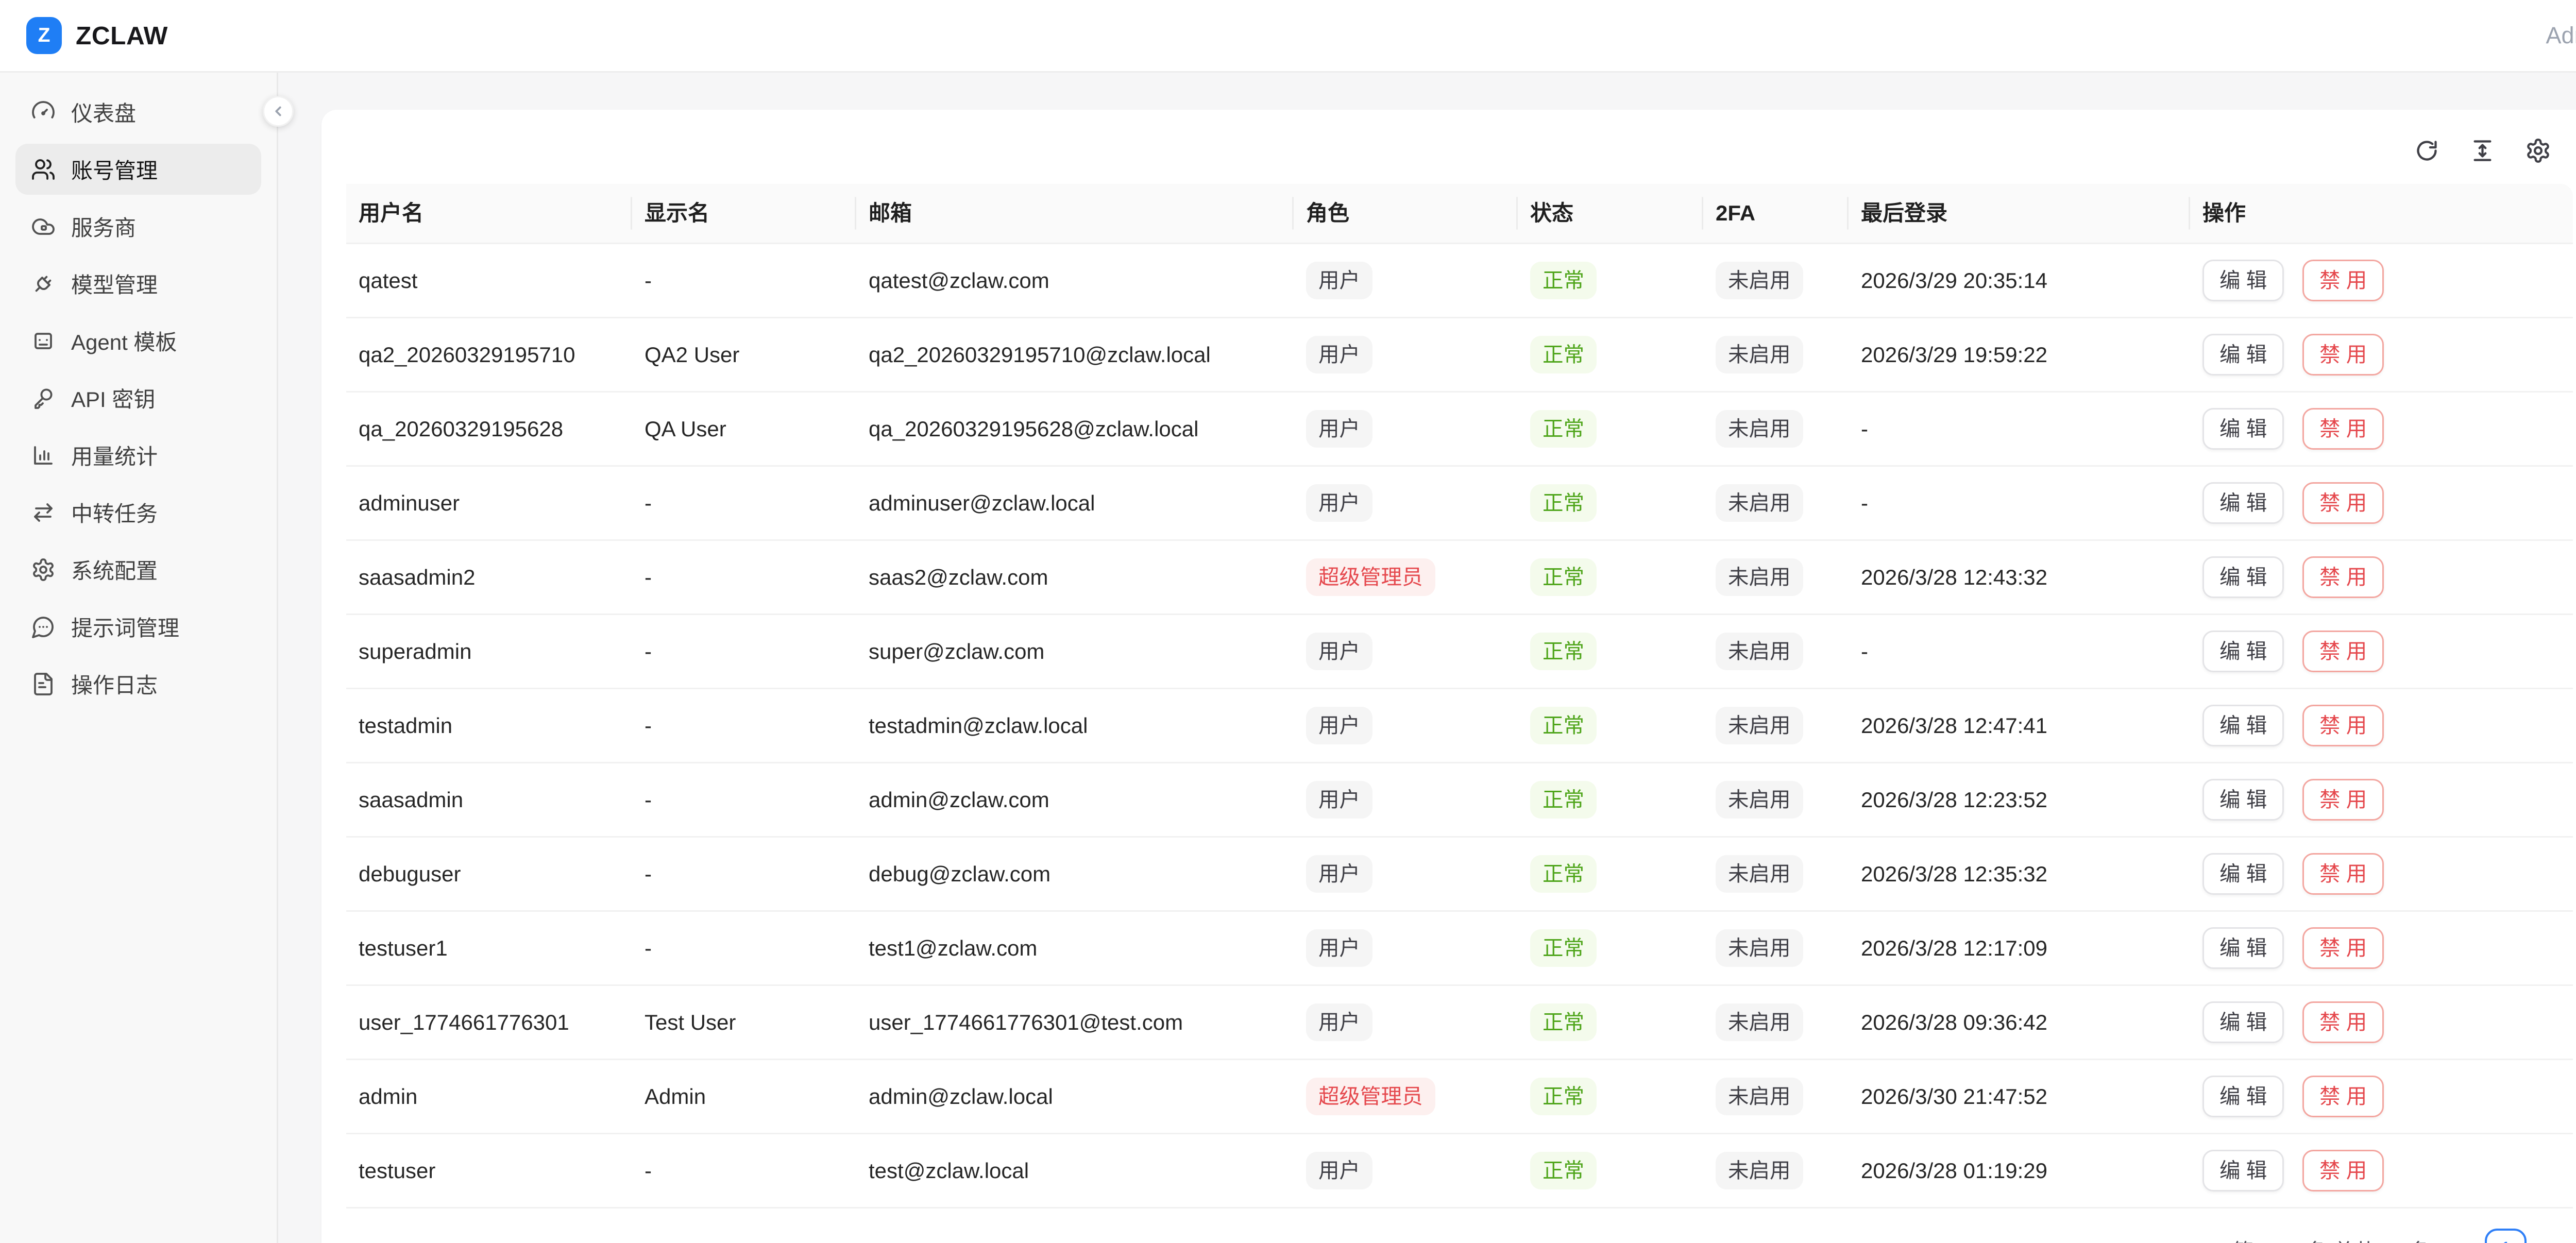 The image size is (2576, 1243). I want to click on sidebar-item-label: 用量统计, so click(114, 457).